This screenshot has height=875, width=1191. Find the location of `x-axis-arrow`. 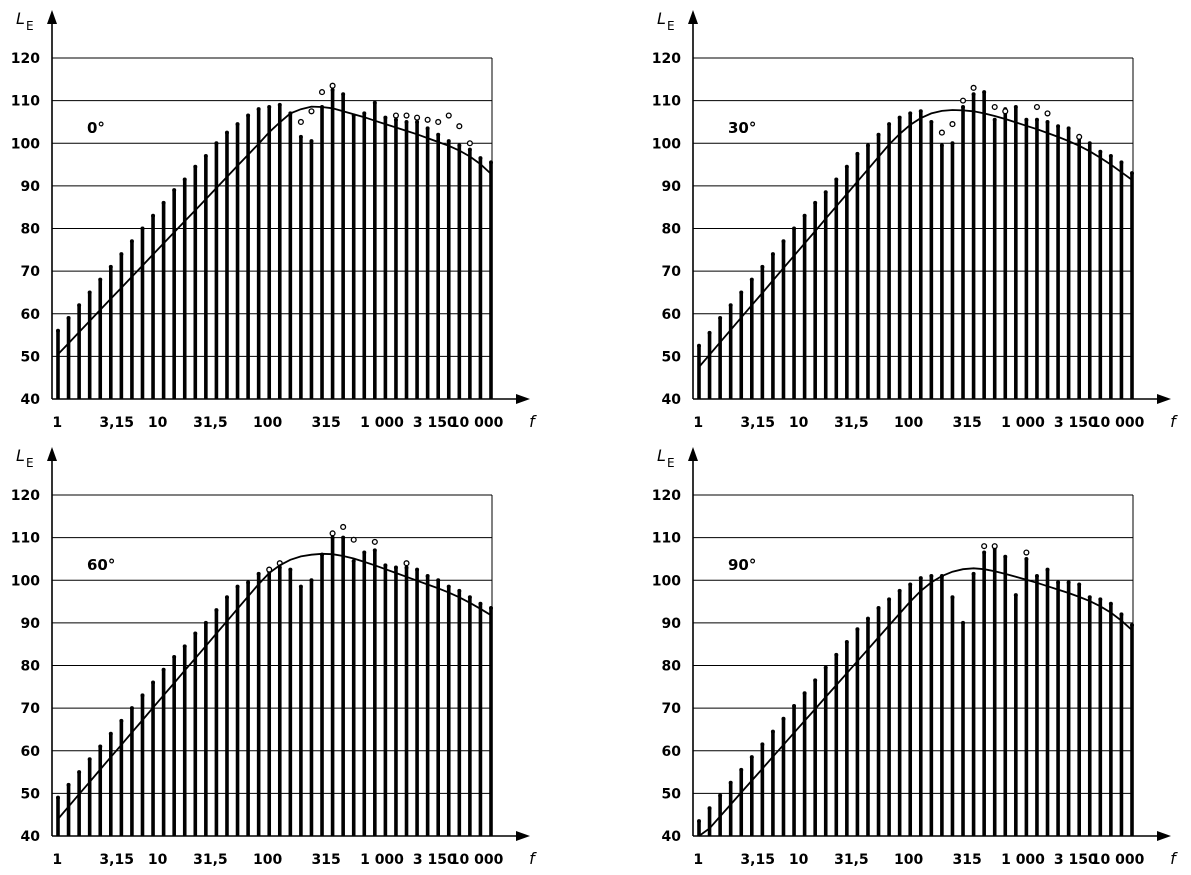

x-axis-arrow is located at coordinates (523, 836).